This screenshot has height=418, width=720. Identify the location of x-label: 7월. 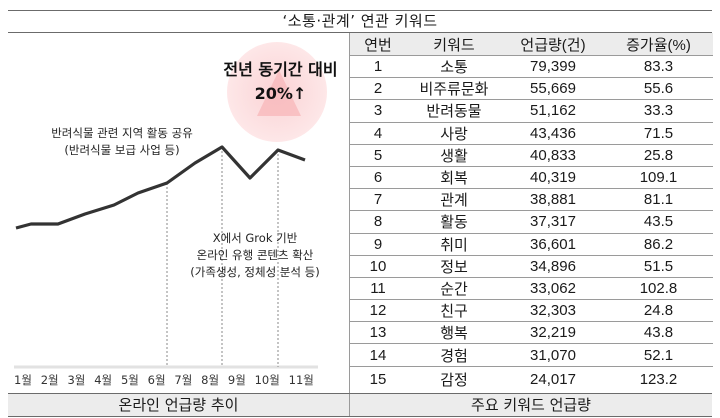
(183, 380).